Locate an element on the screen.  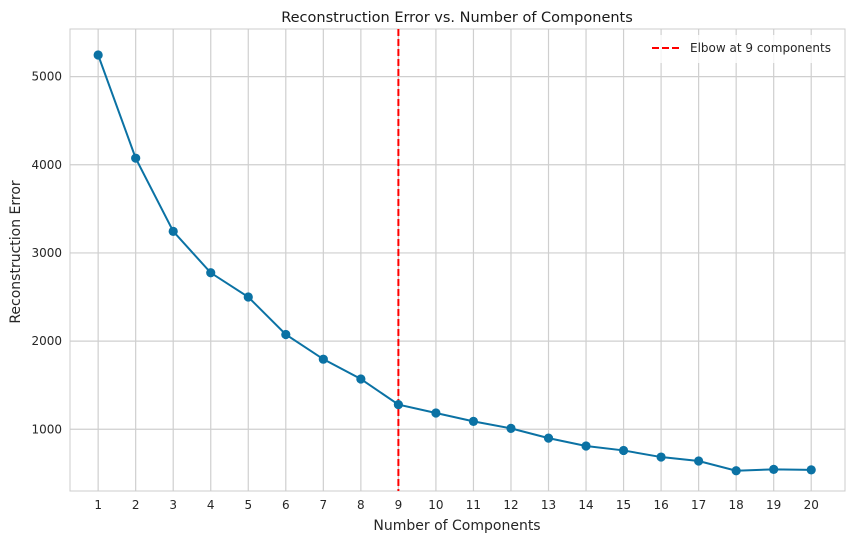
x-tick-label: 17 is located at coordinates (698, 505).